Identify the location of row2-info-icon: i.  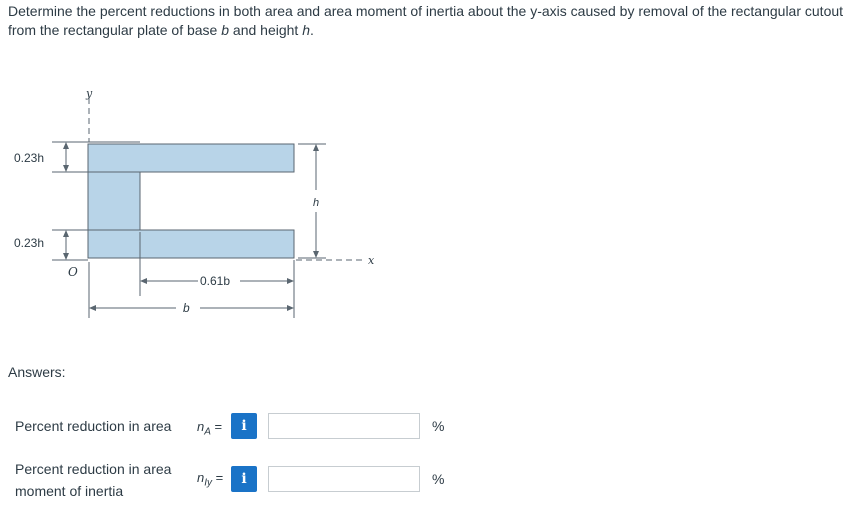
(244, 479).